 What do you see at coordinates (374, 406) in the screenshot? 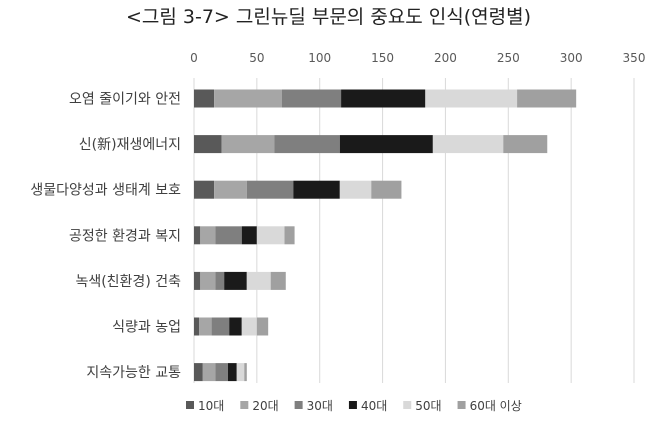
I see `legend-label-4: 40대` at bounding box center [374, 406].